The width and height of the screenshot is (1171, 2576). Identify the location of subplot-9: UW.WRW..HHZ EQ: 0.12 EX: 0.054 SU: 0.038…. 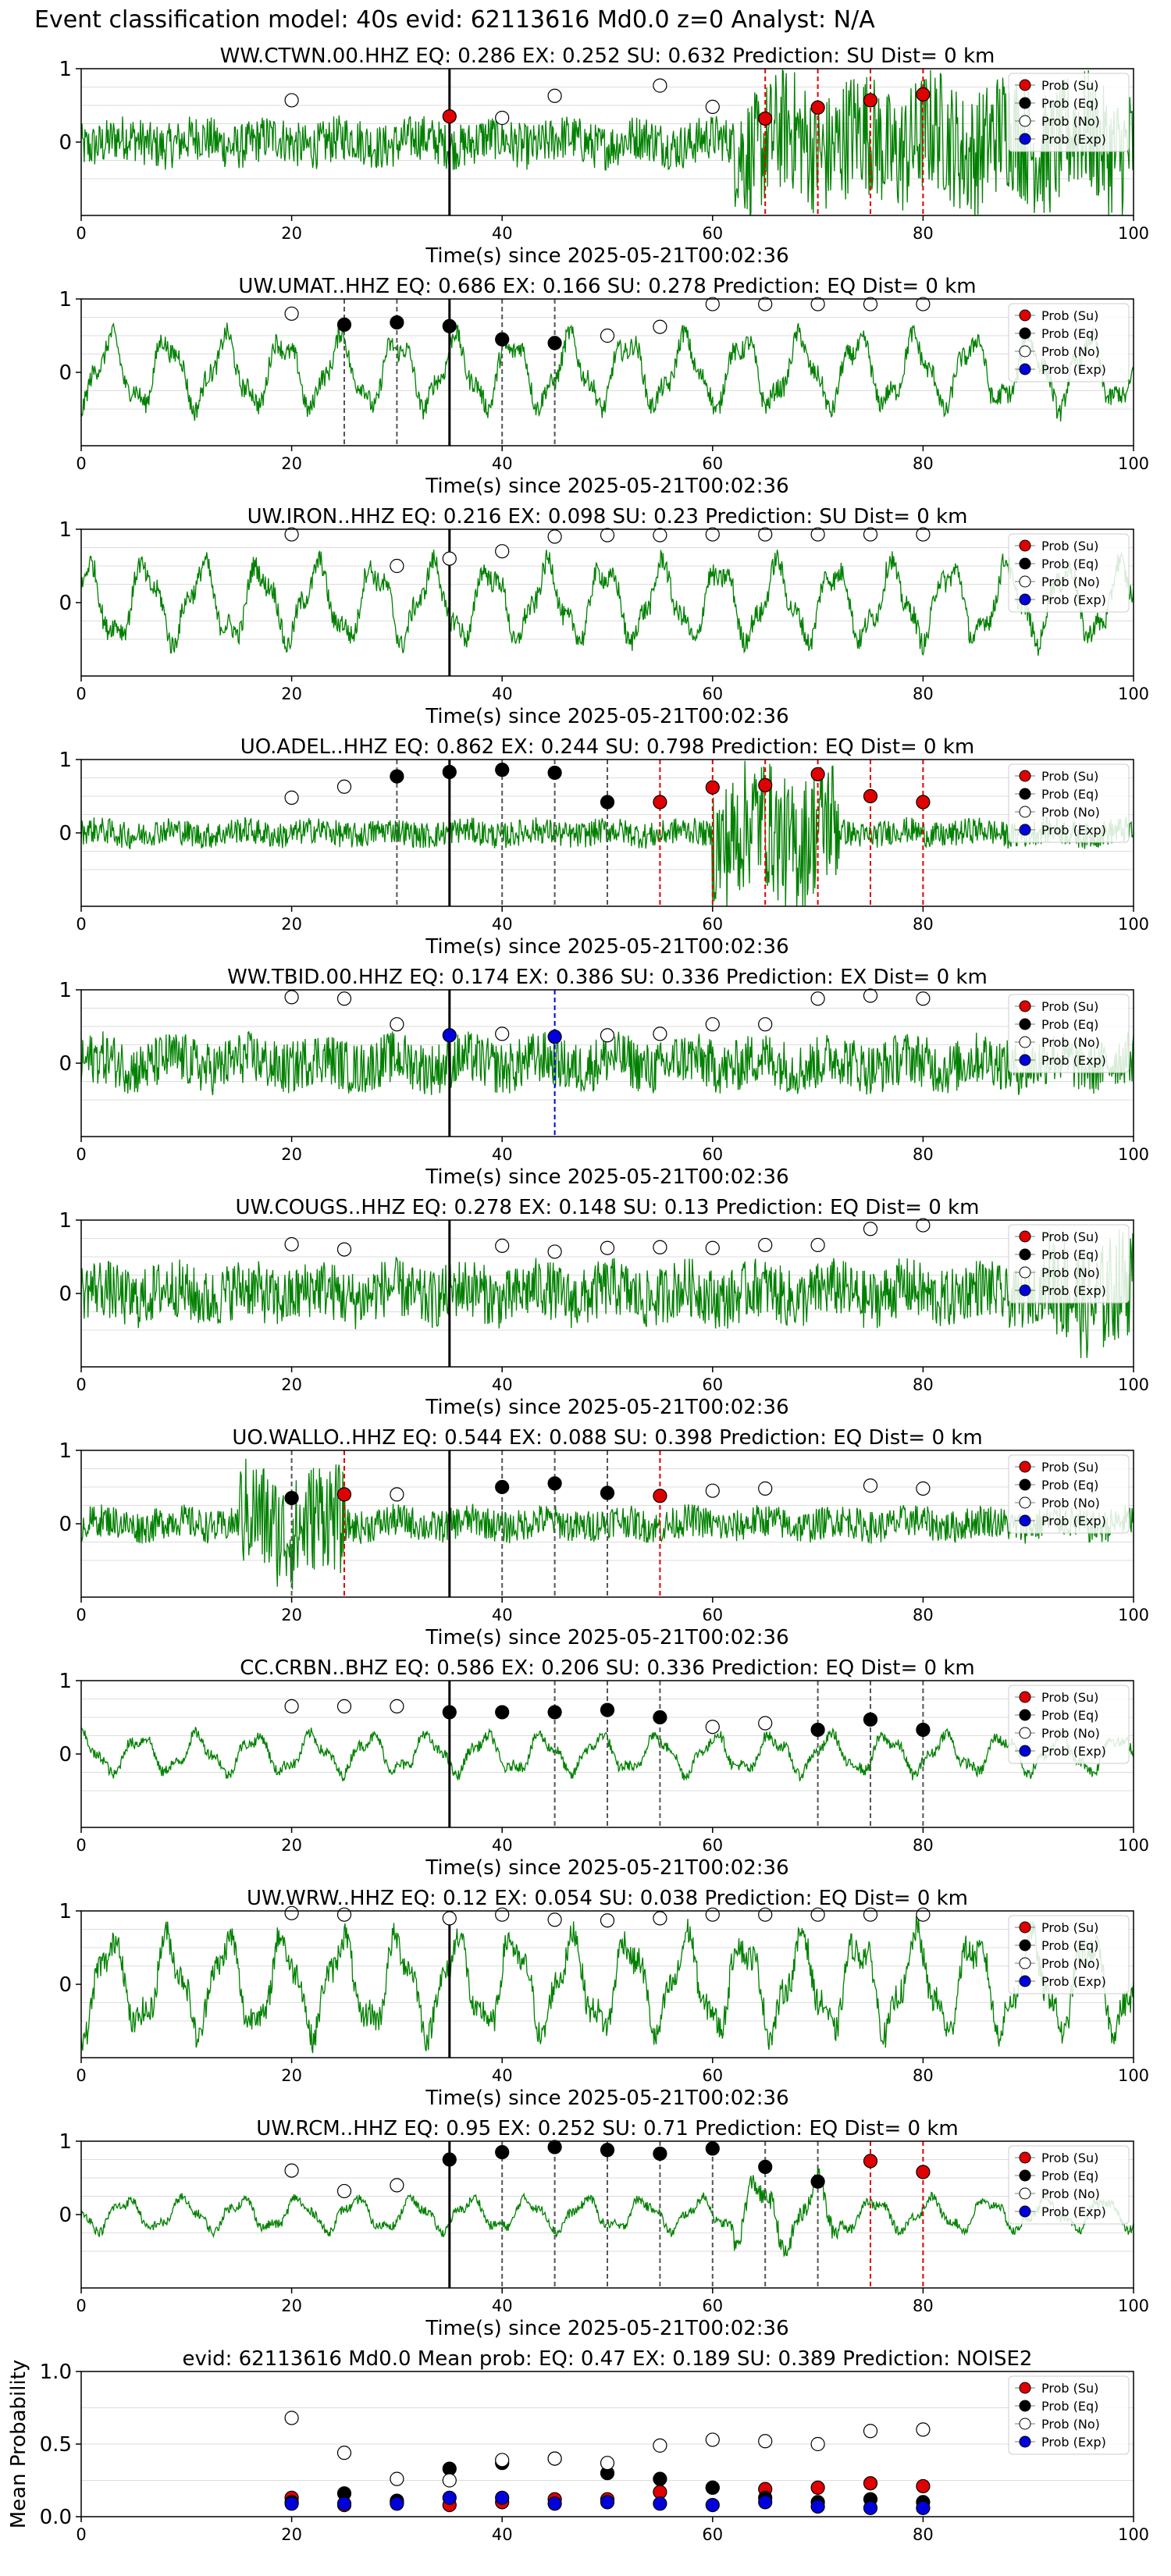
(604, 1998).